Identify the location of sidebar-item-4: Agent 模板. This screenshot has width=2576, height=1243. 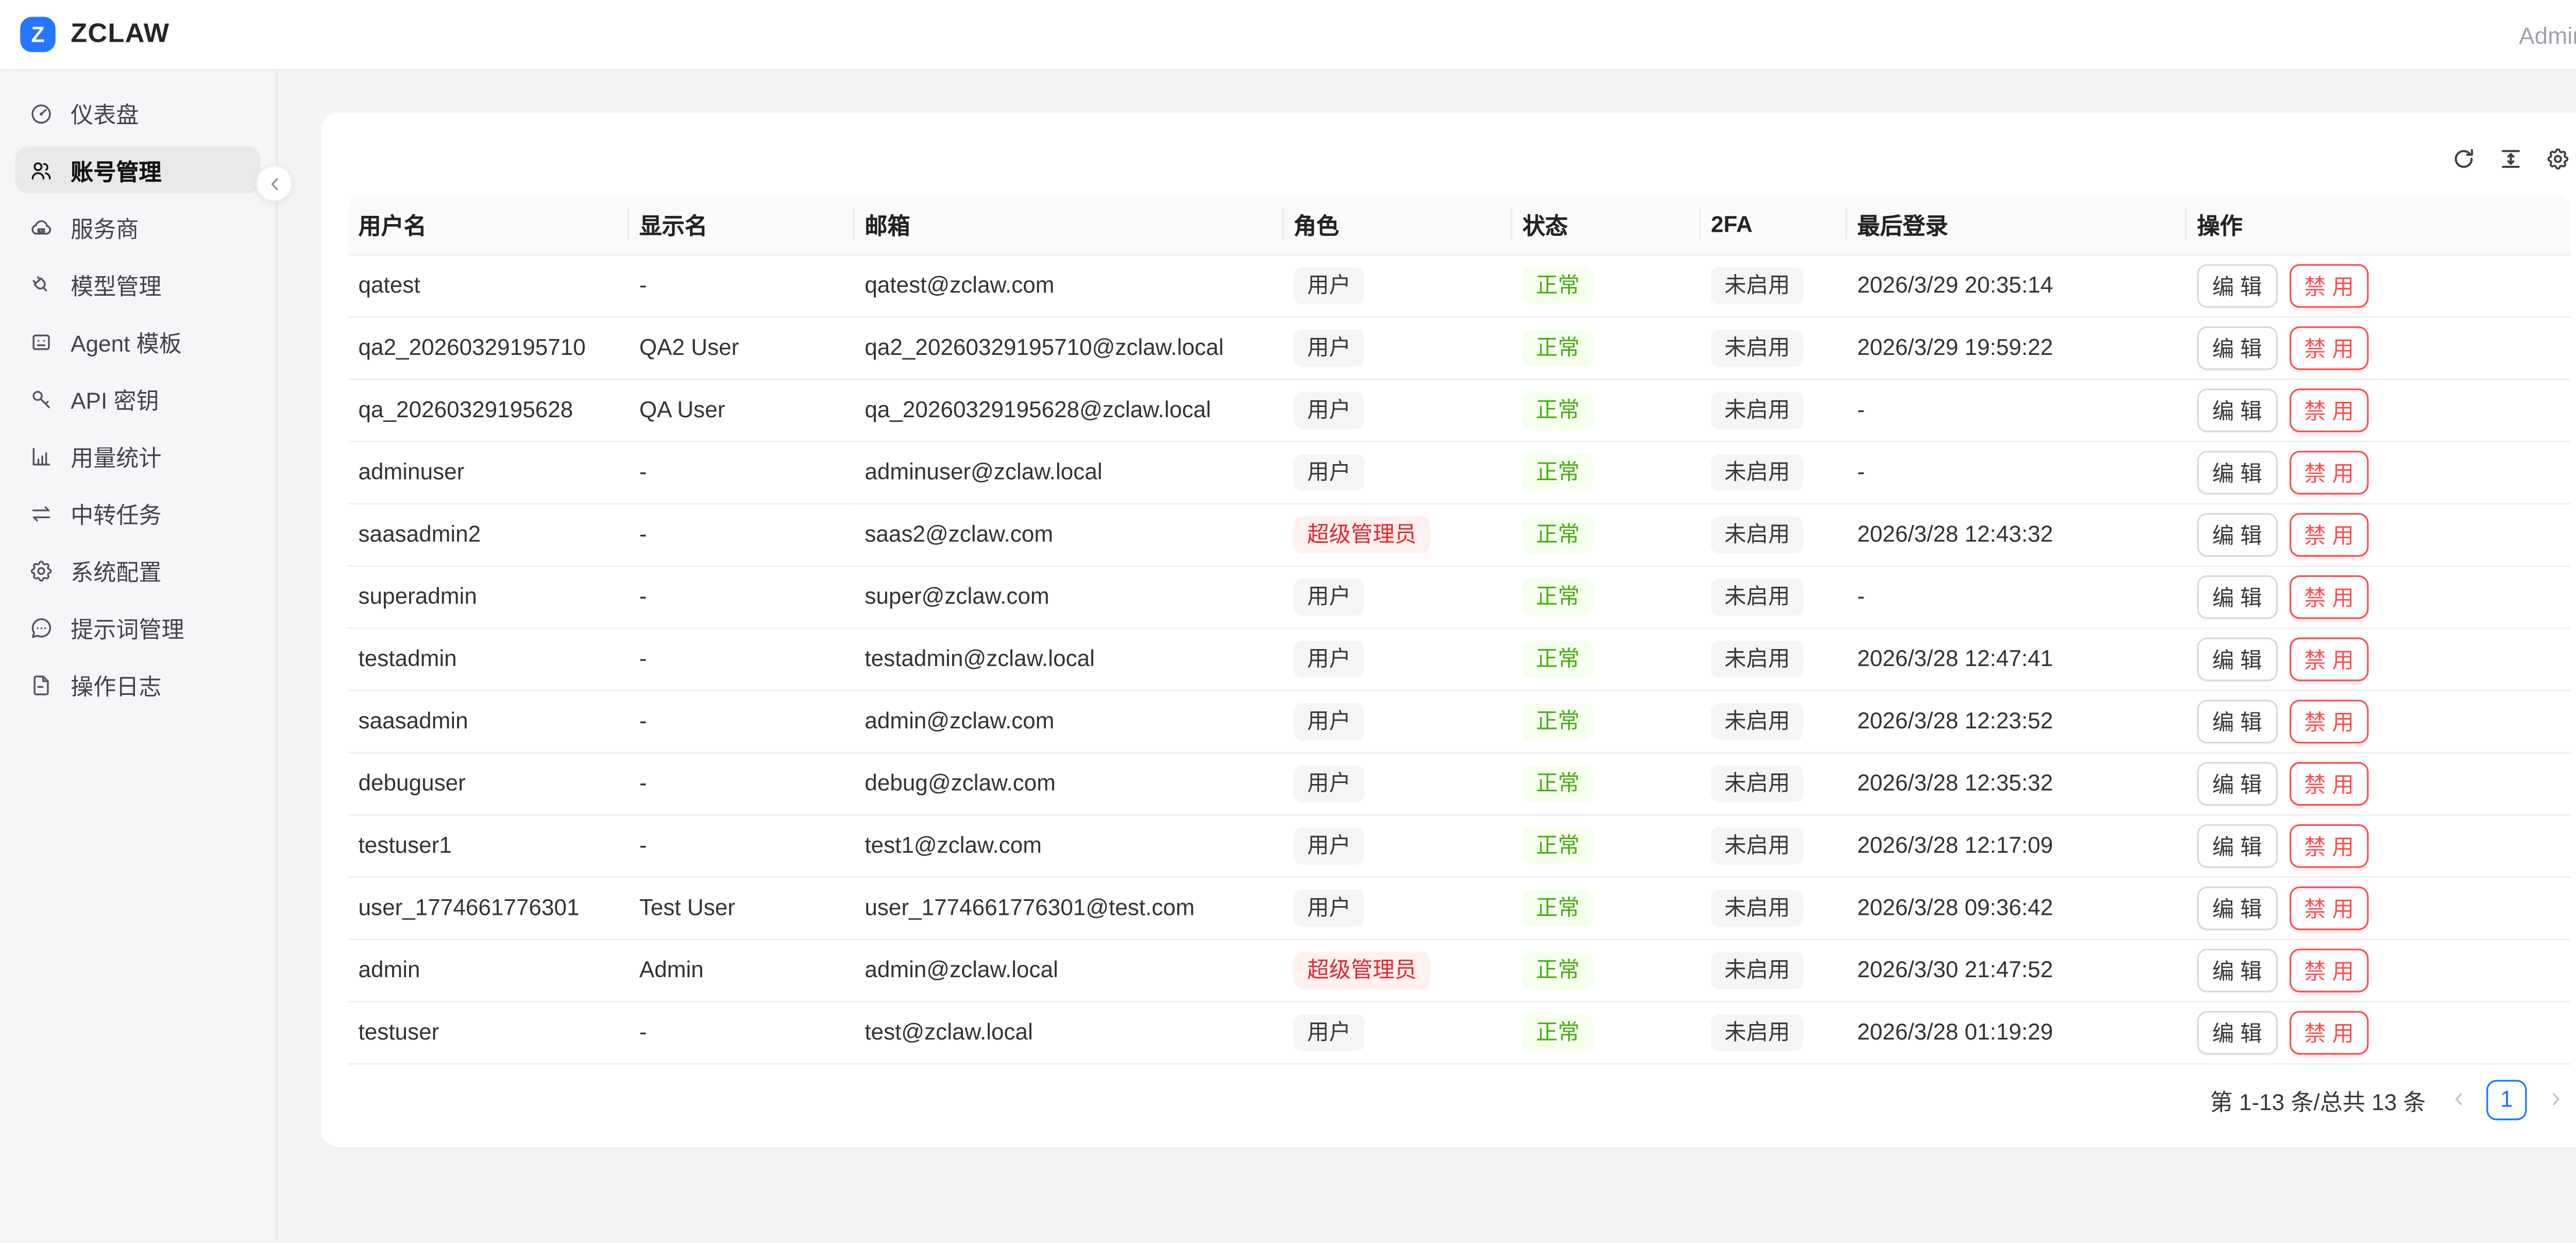
(138, 341).